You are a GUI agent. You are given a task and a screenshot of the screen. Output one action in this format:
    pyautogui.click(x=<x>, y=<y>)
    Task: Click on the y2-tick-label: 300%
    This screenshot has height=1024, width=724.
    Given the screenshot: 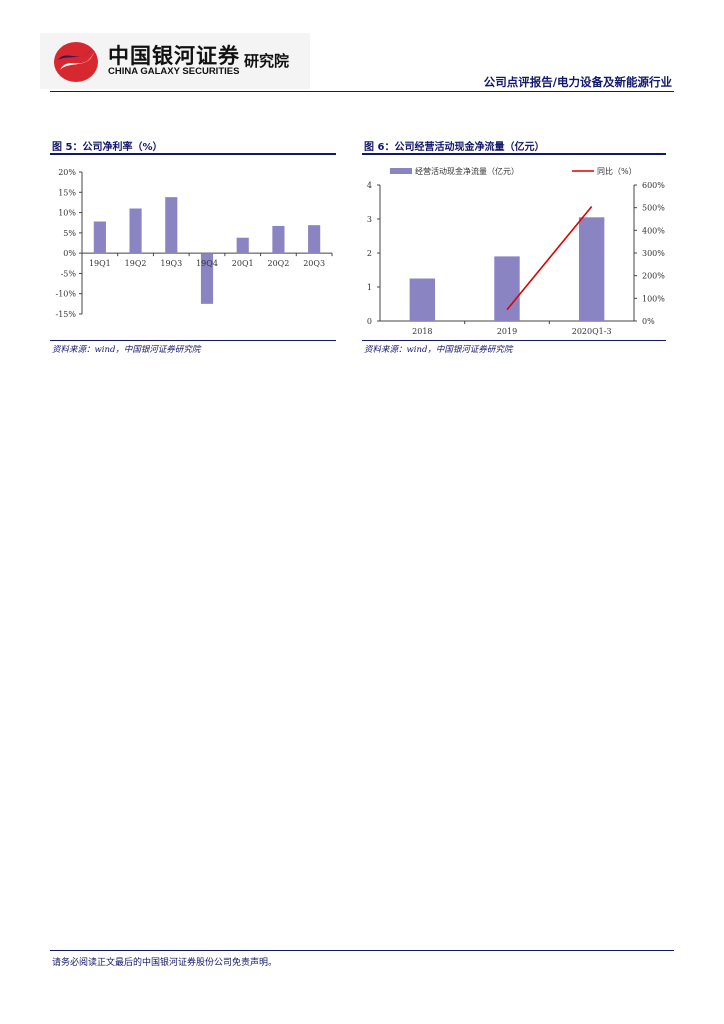 What is the action you would take?
    pyautogui.click(x=653, y=253)
    